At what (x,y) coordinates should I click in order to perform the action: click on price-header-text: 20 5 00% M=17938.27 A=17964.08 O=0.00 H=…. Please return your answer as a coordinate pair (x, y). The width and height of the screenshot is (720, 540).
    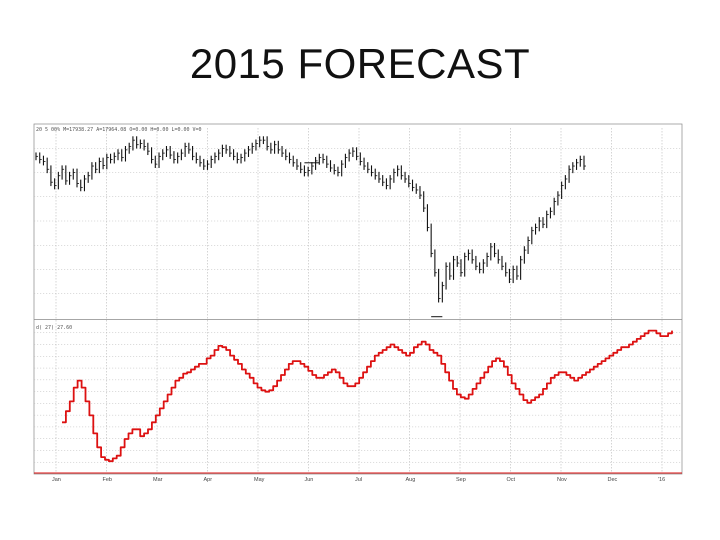
    Looking at the image, I should click on (119, 130).